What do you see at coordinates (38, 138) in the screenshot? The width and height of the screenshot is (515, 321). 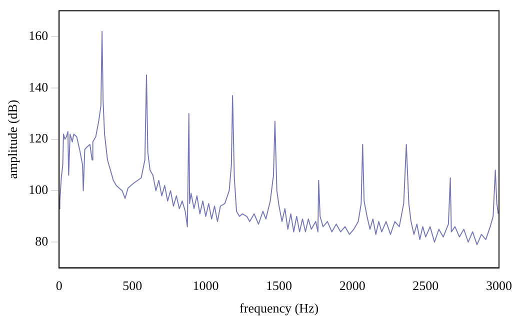 I see `y-tick-label: 120` at bounding box center [38, 138].